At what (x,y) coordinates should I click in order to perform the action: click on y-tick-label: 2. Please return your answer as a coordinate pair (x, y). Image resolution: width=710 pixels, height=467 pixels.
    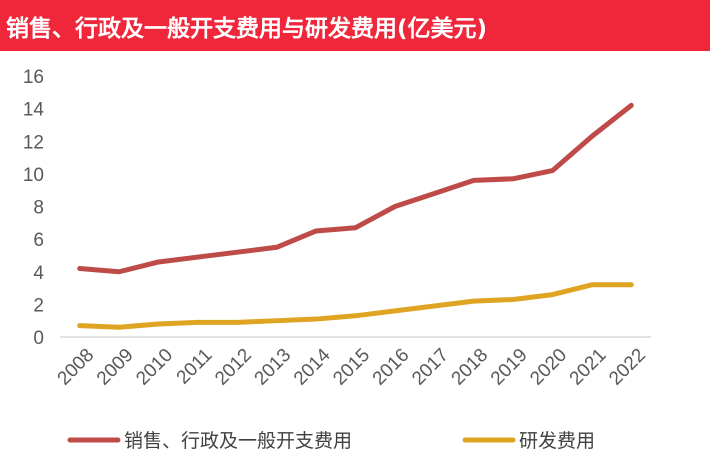
    Looking at the image, I should click on (38, 305).